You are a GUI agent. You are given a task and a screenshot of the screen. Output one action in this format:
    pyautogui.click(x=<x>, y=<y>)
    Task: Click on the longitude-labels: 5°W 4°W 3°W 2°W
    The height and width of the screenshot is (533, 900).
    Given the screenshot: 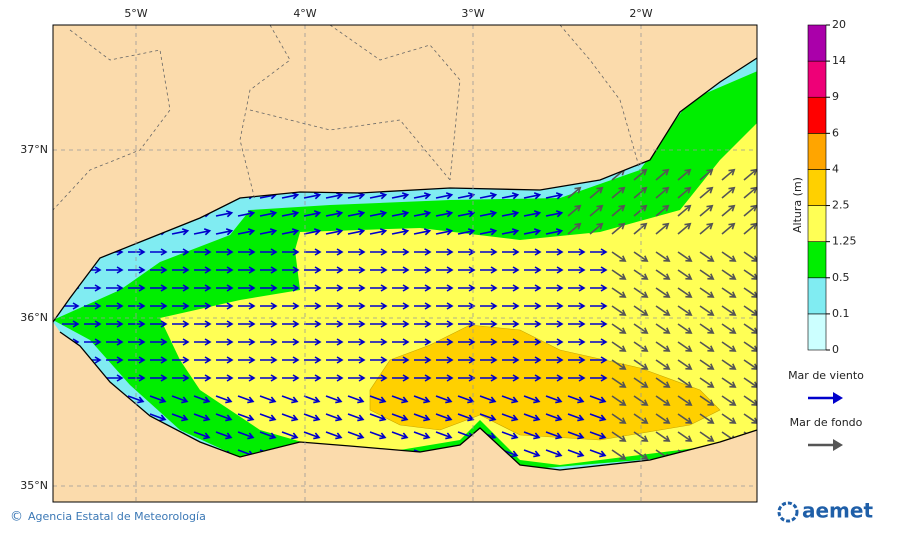 What is the action you would take?
    pyautogui.click(x=388, y=13)
    